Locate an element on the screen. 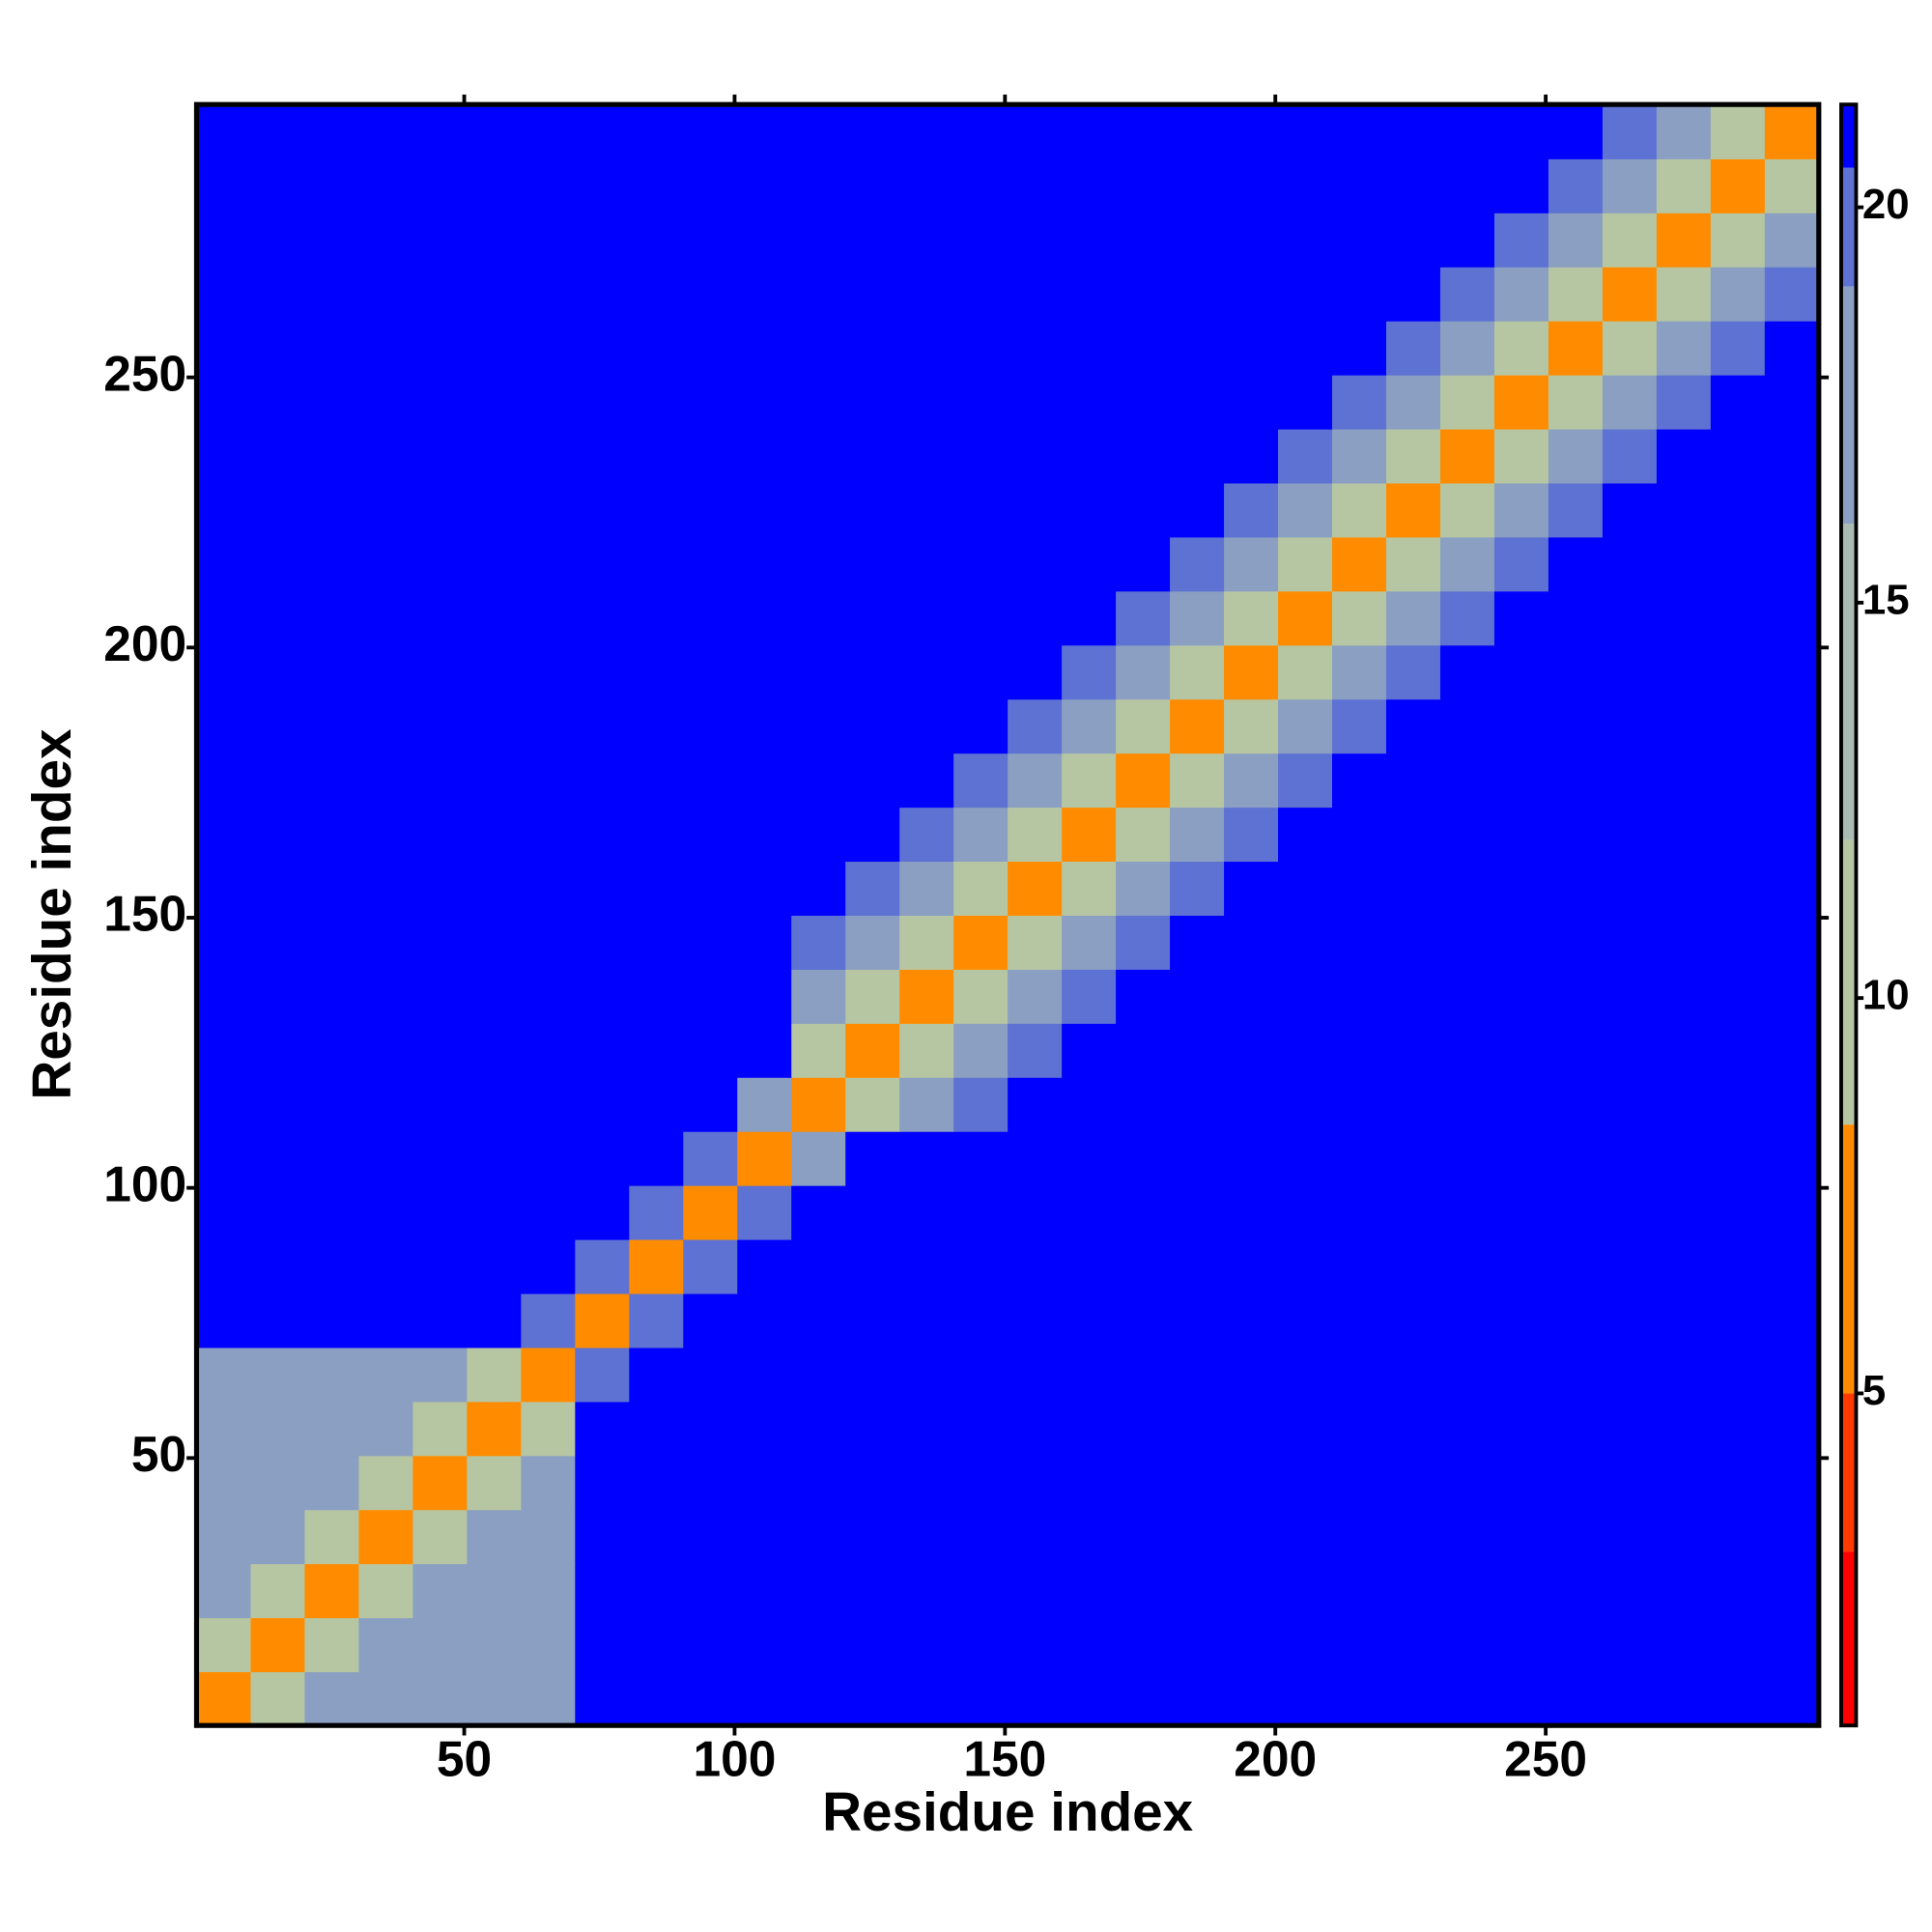 This screenshot has width=1932, height=1932. x-tick-label: 50 is located at coordinates (464, 1758).